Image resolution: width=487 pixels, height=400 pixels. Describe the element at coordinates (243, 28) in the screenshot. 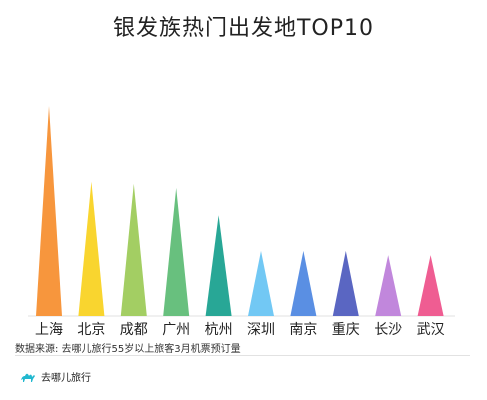

I see `chart-title: 银发族热门出发地TOP10` at that location.